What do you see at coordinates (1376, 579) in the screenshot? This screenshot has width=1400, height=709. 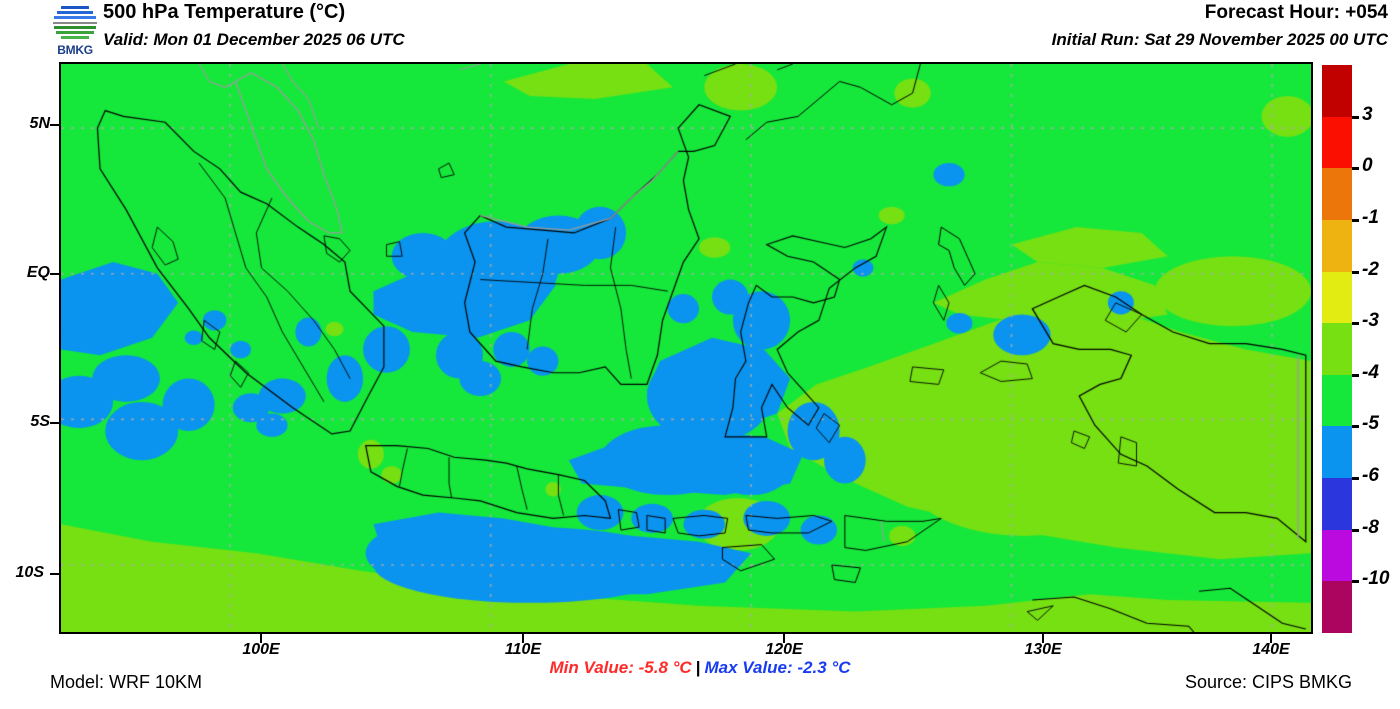 I see `colorbar-label-9: -10` at bounding box center [1376, 579].